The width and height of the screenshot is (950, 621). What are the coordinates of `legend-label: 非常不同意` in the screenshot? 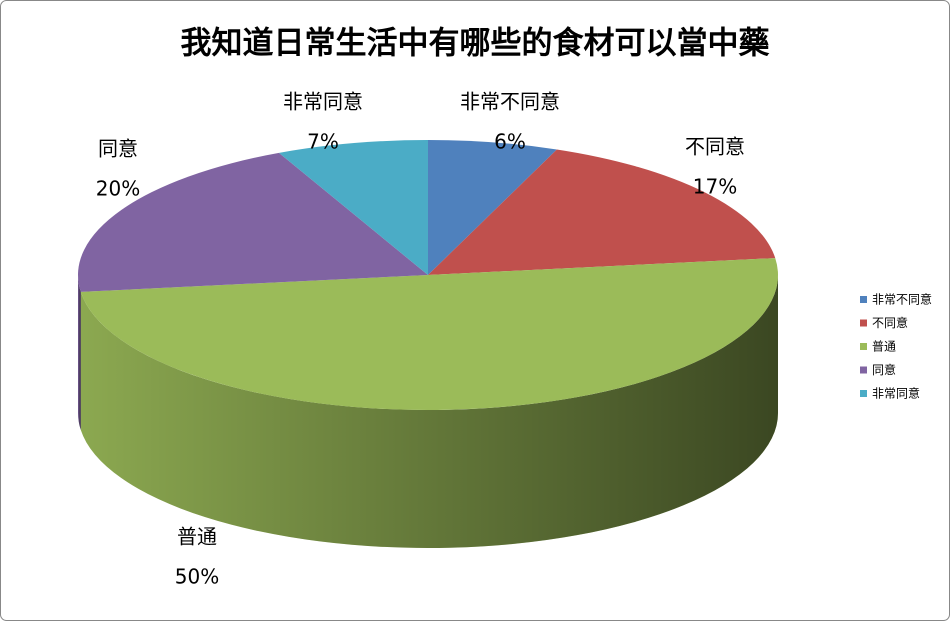 It's located at (902, 299).